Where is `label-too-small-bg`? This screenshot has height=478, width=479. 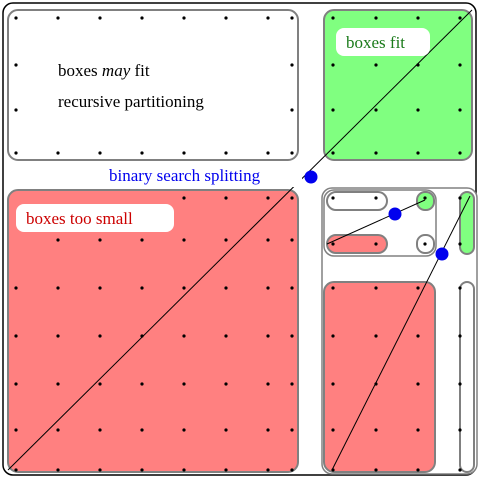
label-too-small-bg is located at coordinates (95, 218).